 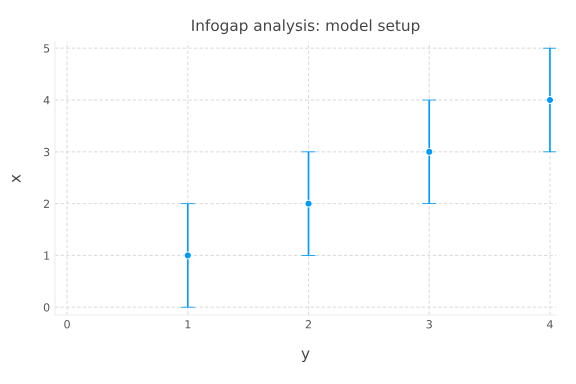 I want to click on y-tick-label: 5, so click(x=47, y=48).